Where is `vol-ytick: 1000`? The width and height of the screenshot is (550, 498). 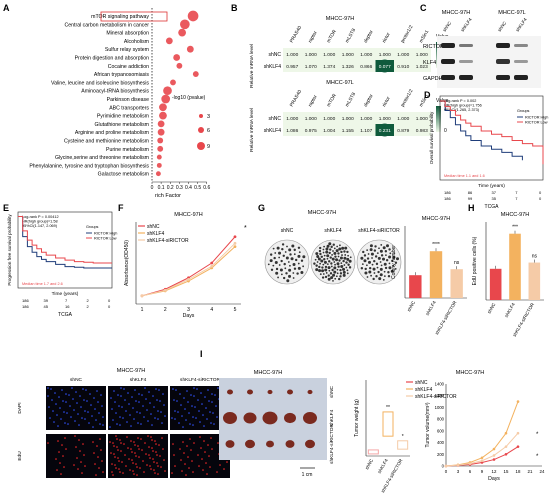 vol-ytick: 1000 is located at coordinates (440, 407).